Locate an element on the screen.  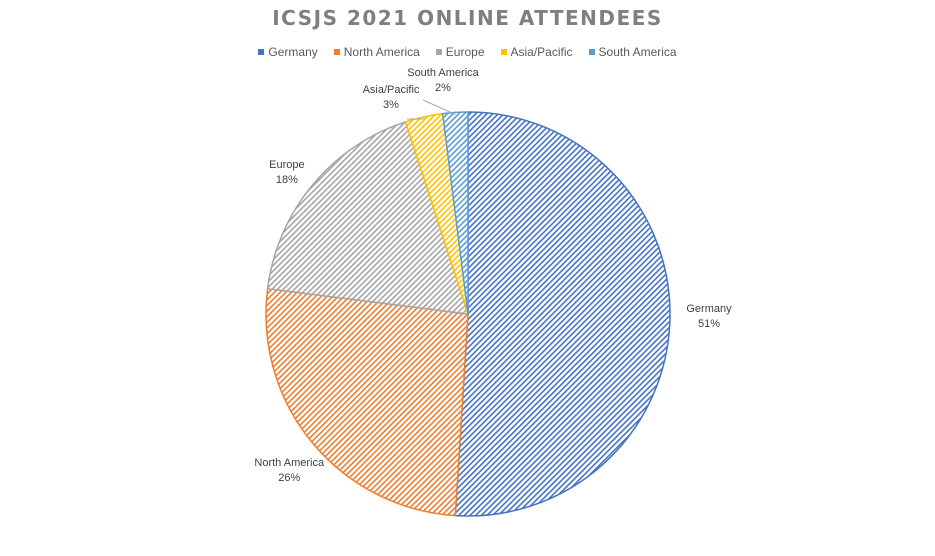
legend-item-germany: Germany is located at coordinates (288, 52).